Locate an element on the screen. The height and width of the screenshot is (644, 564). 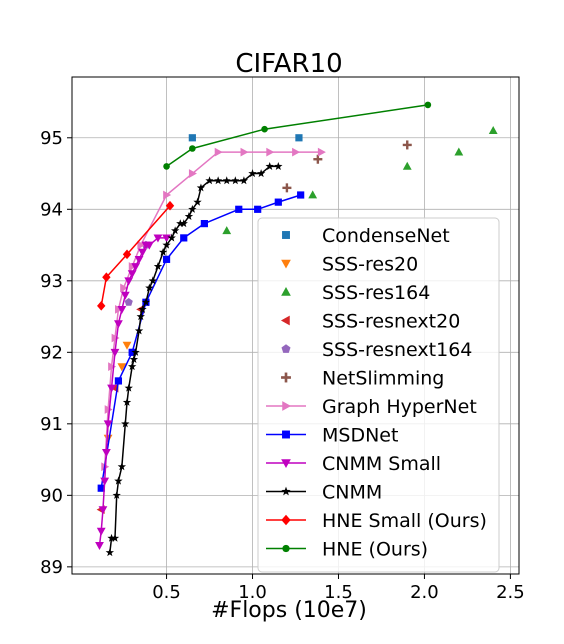
y-tick-label: 90 is located at coordinates (51, 495).